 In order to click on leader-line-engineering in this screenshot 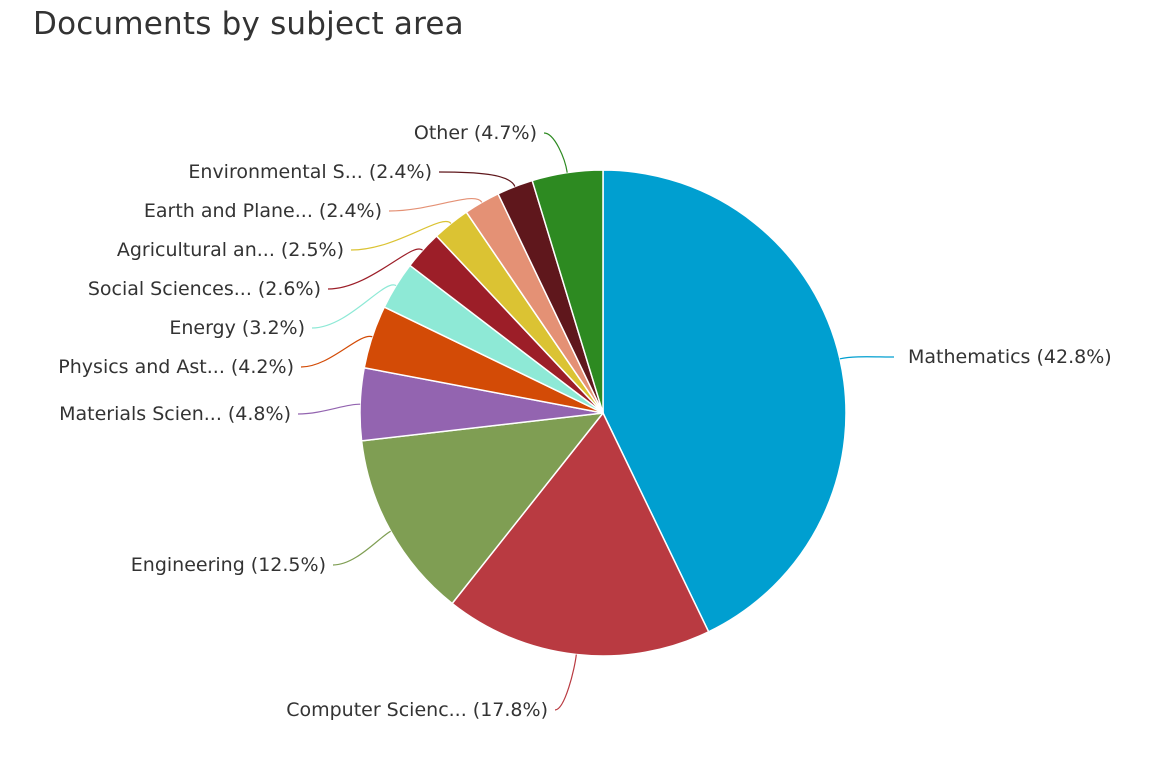, I will do `click(361, 548)`.